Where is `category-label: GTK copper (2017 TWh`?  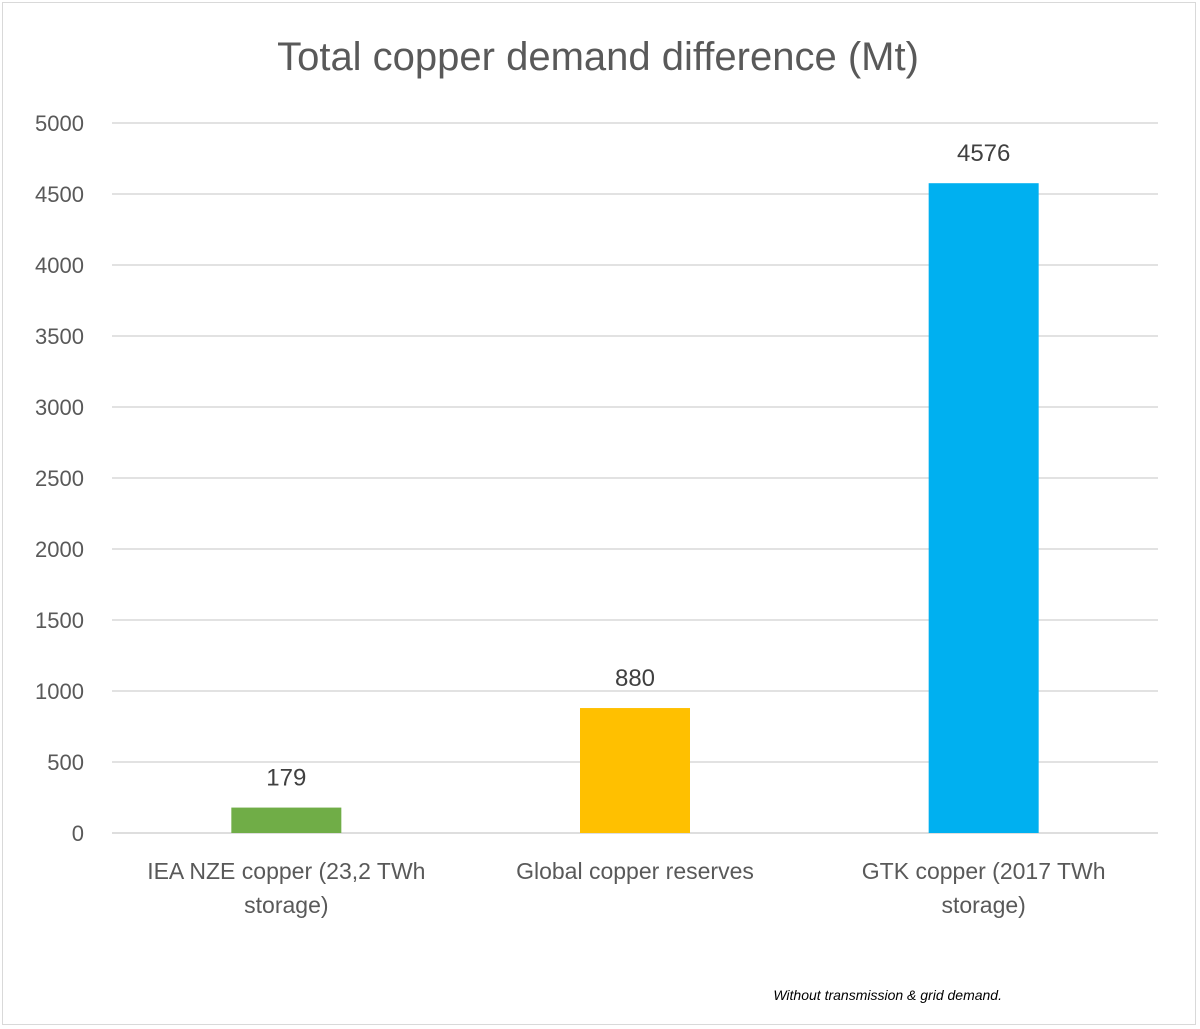 category-label: GTK copper (2017 TWh is located at coordinates (984, 871).